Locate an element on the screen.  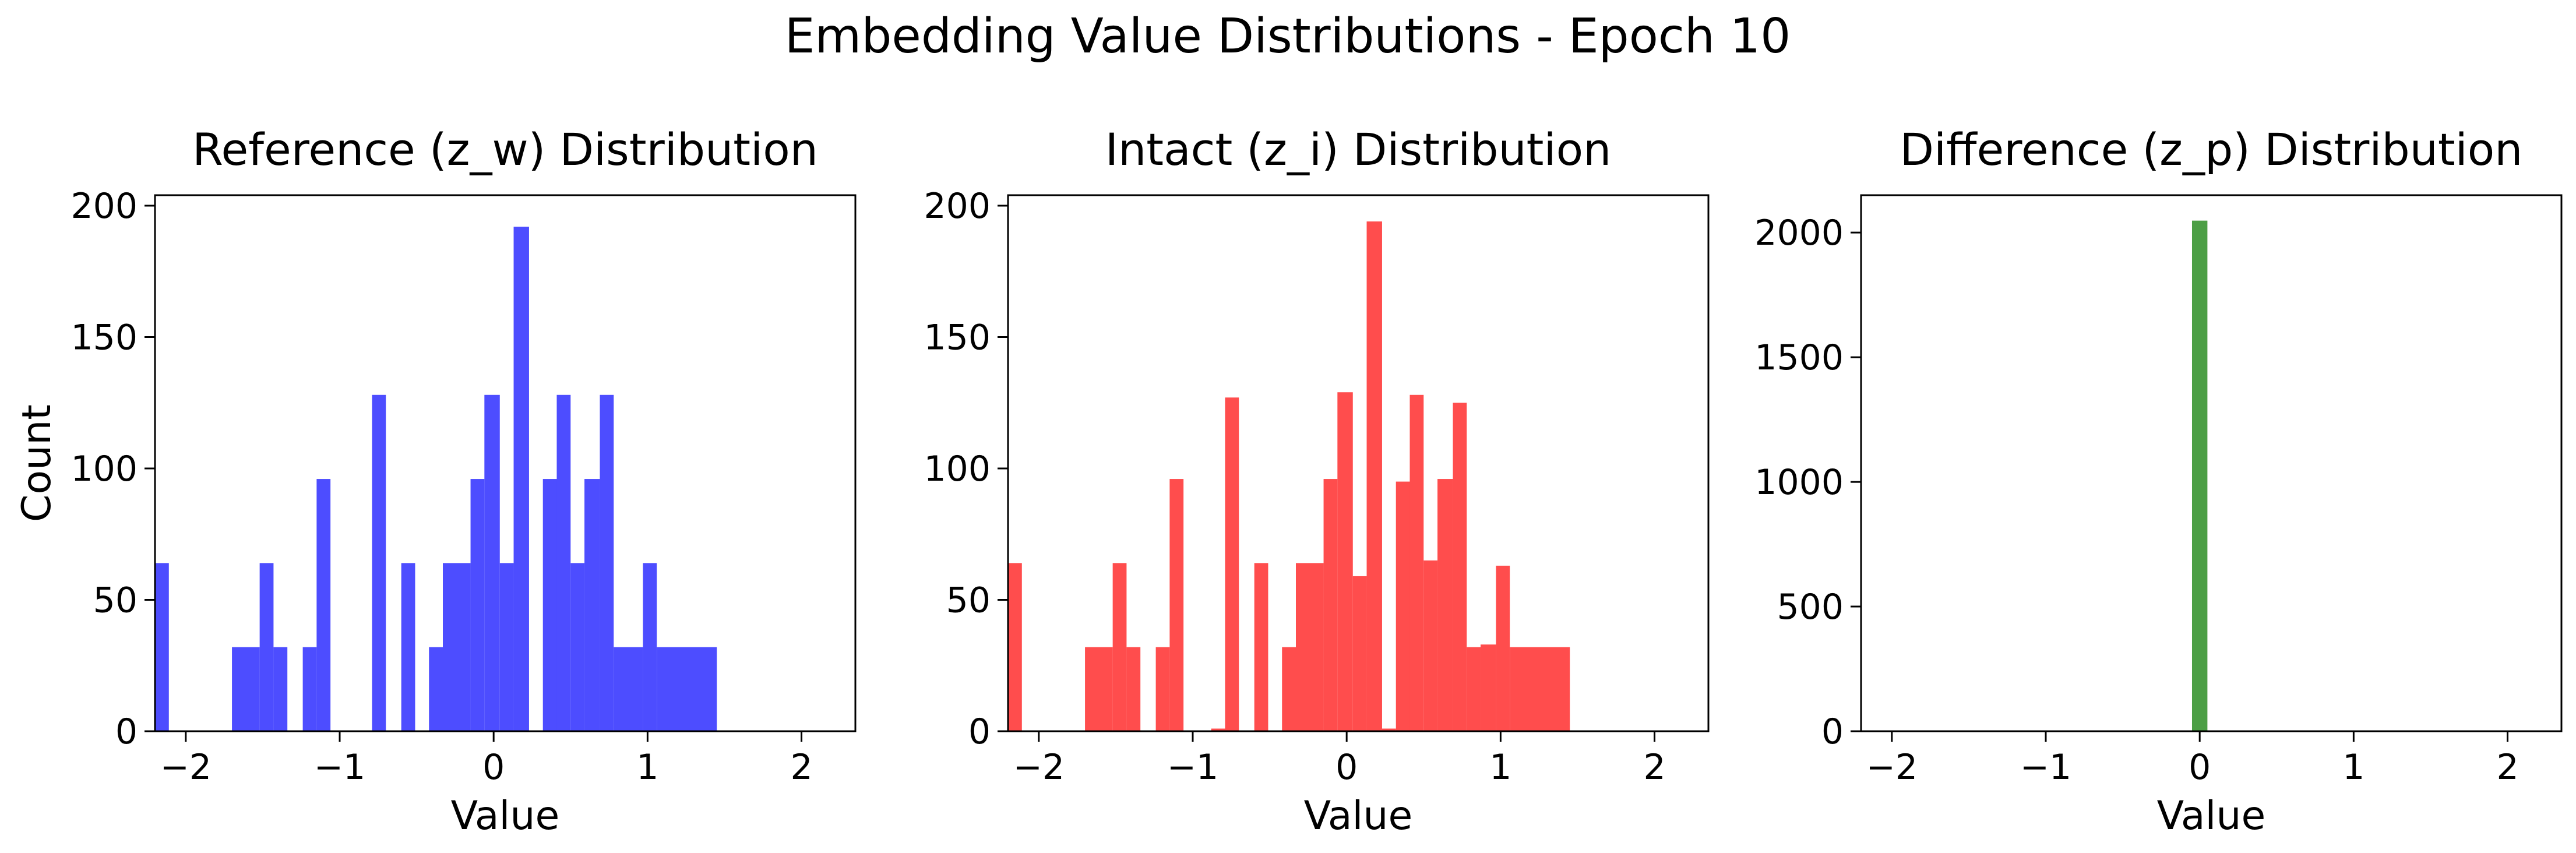
panel-title: Reference (z_w) Distribution is located at coordinates (505, 149).